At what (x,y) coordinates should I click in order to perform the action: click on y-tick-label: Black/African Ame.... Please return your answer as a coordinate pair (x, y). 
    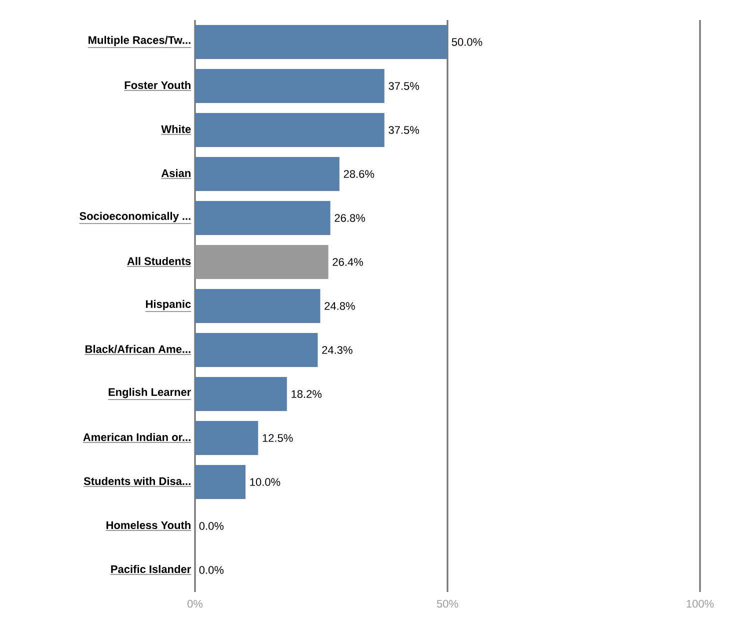
    Looking at the image, I should click on (137, 349).